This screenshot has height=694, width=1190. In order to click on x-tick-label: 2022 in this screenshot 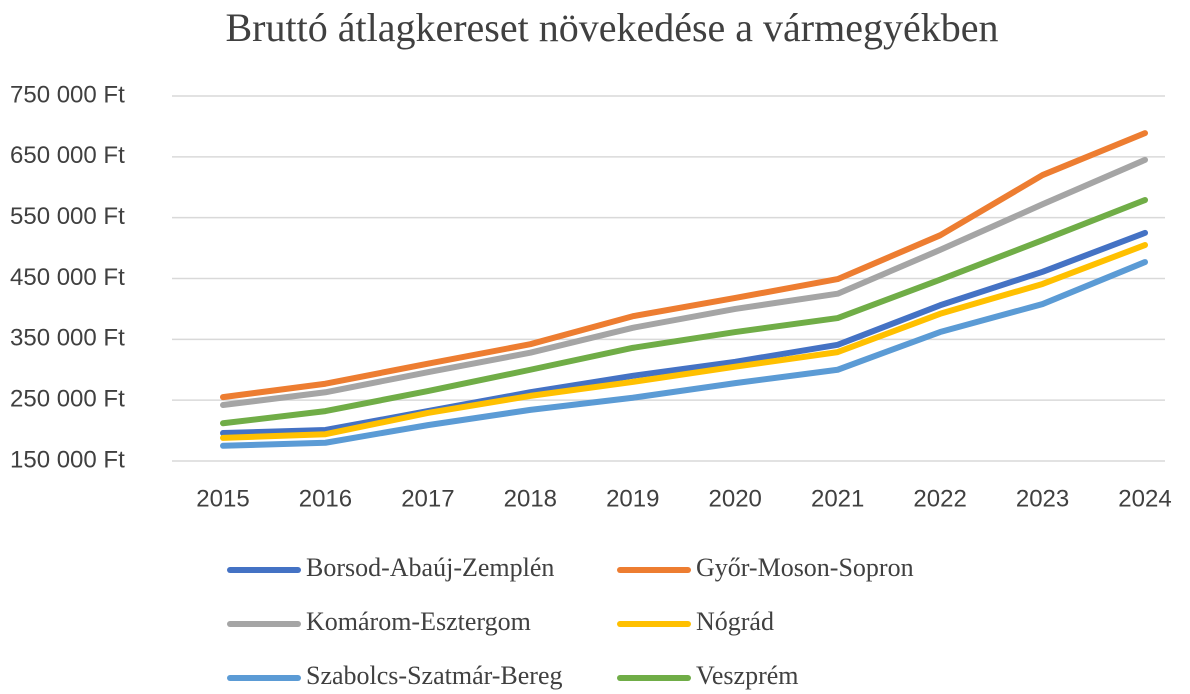, I will do `click(939, 498)`.